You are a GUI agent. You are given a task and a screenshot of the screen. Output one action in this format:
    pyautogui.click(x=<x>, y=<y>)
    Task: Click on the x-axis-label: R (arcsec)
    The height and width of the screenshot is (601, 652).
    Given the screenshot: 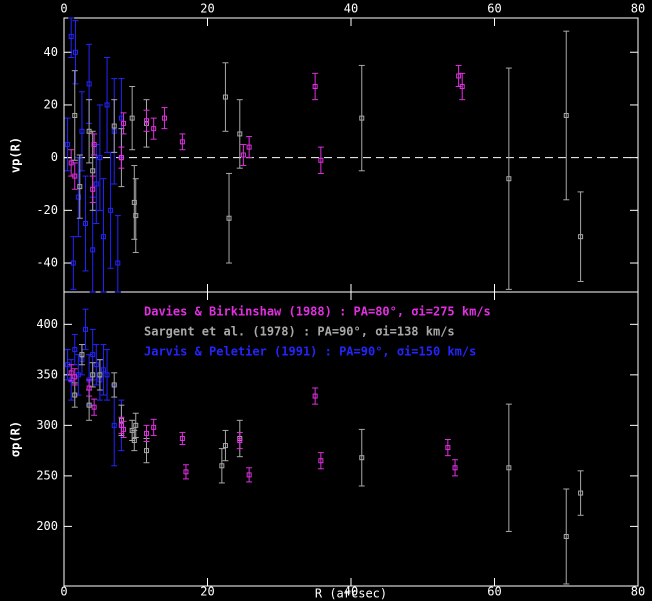 What is the action you would take?
    pyautogui.click(x=351, y=594)
    